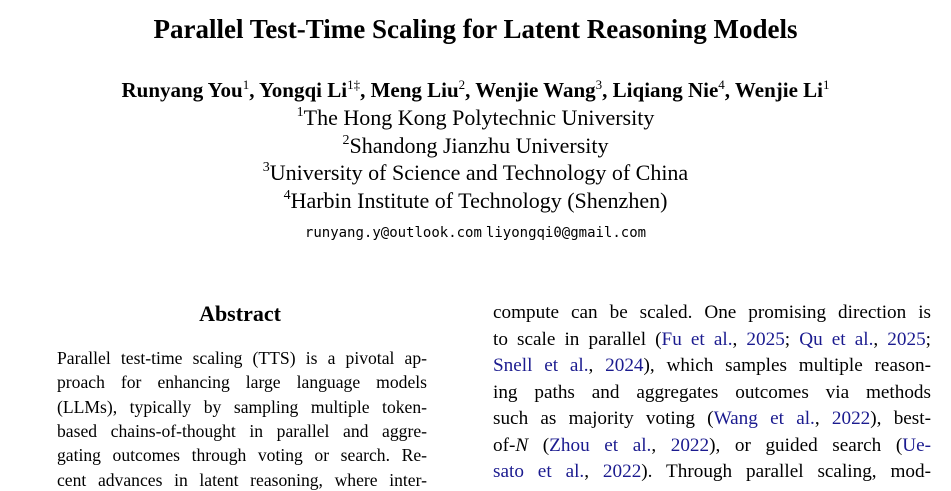 The width and height of the screenshot is (951, 491). I want to click on author-name: Wenjie Li, so click(778, 90).